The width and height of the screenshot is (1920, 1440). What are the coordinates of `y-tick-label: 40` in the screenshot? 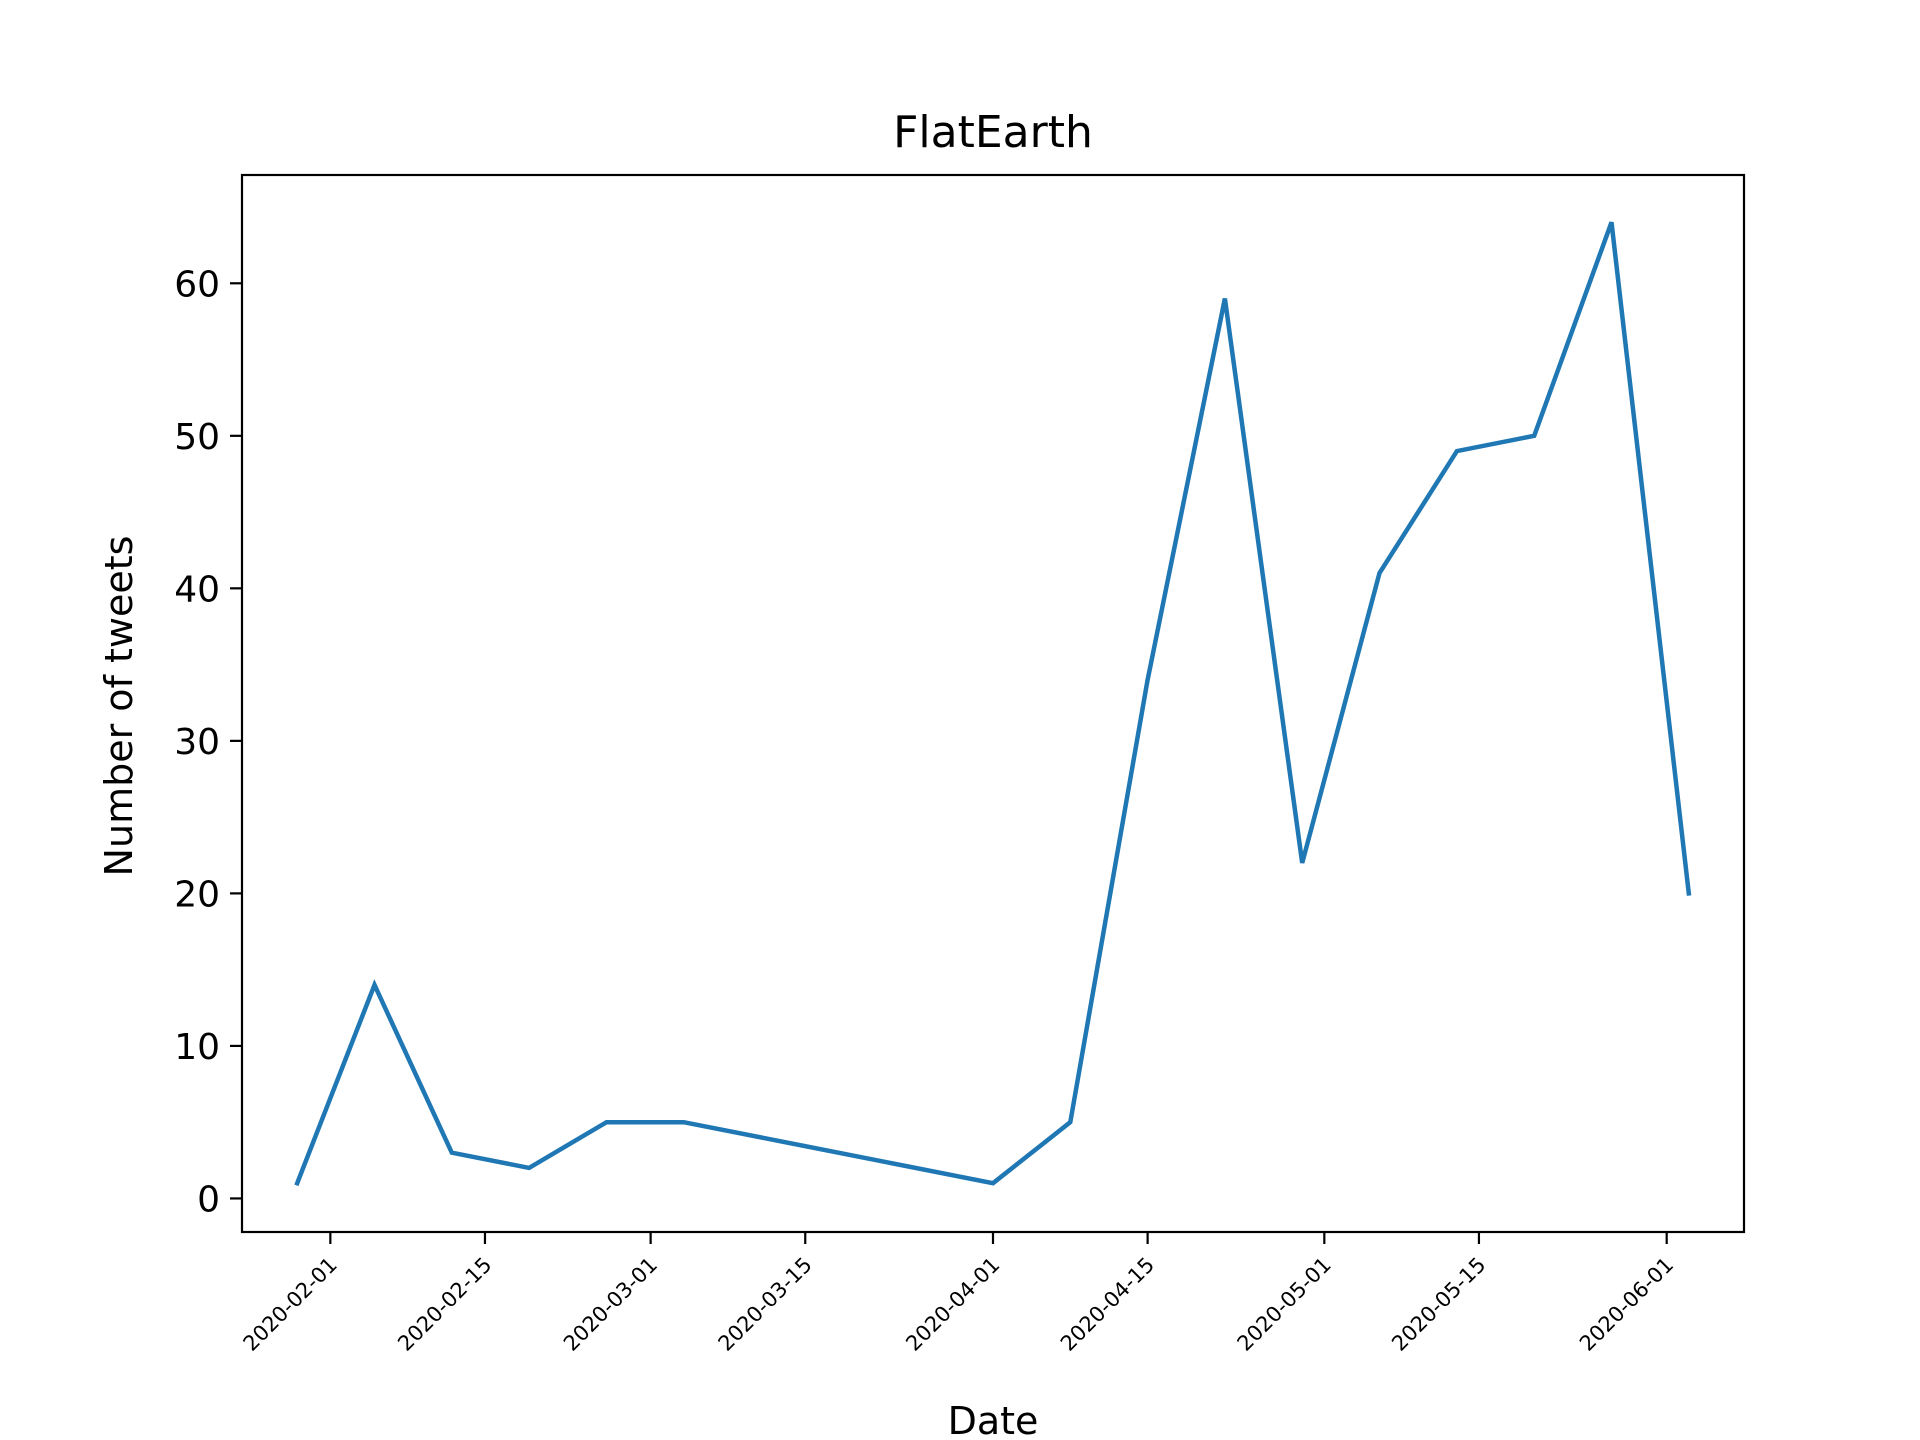 It's located at (197, 589).